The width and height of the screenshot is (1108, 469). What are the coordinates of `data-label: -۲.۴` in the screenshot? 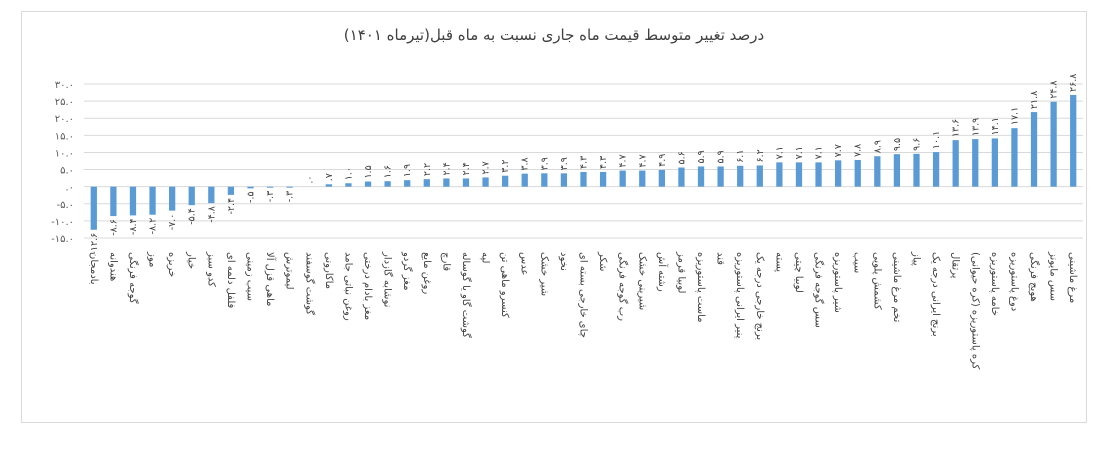 It's located at (231, 206).